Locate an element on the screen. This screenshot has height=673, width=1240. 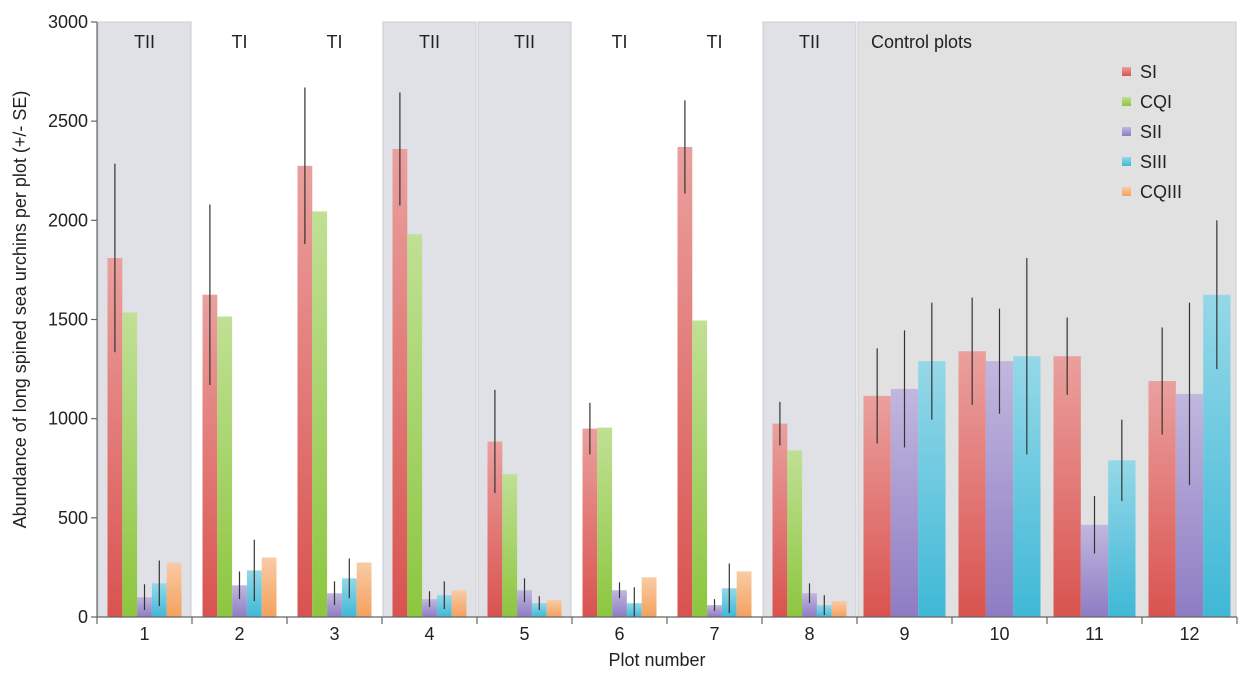
legend: SI CQI SII SIII CQIII is located at coordinates (1152, 132).